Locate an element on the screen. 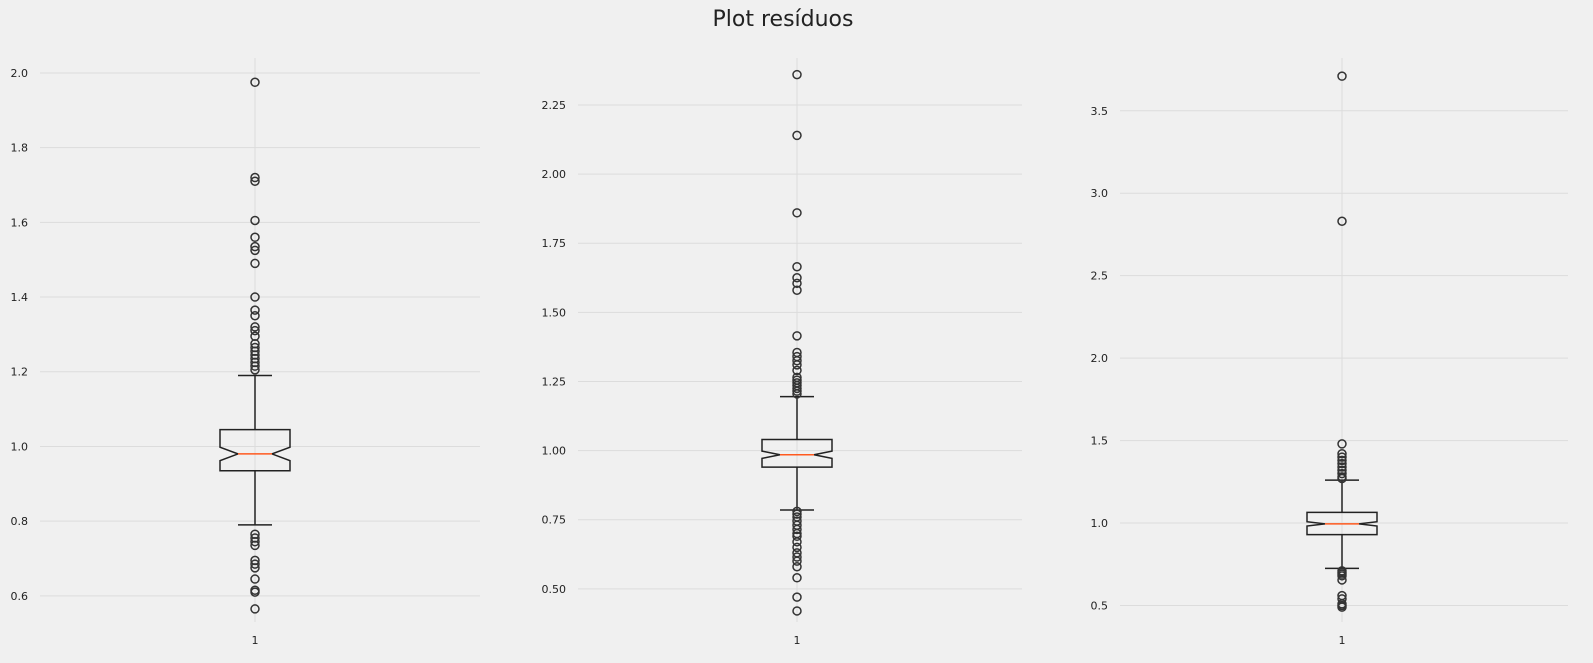 The height and width of the screenshot is (663, 1593). y-tick-label: 1.5 is located at coordinates (1100, 441).